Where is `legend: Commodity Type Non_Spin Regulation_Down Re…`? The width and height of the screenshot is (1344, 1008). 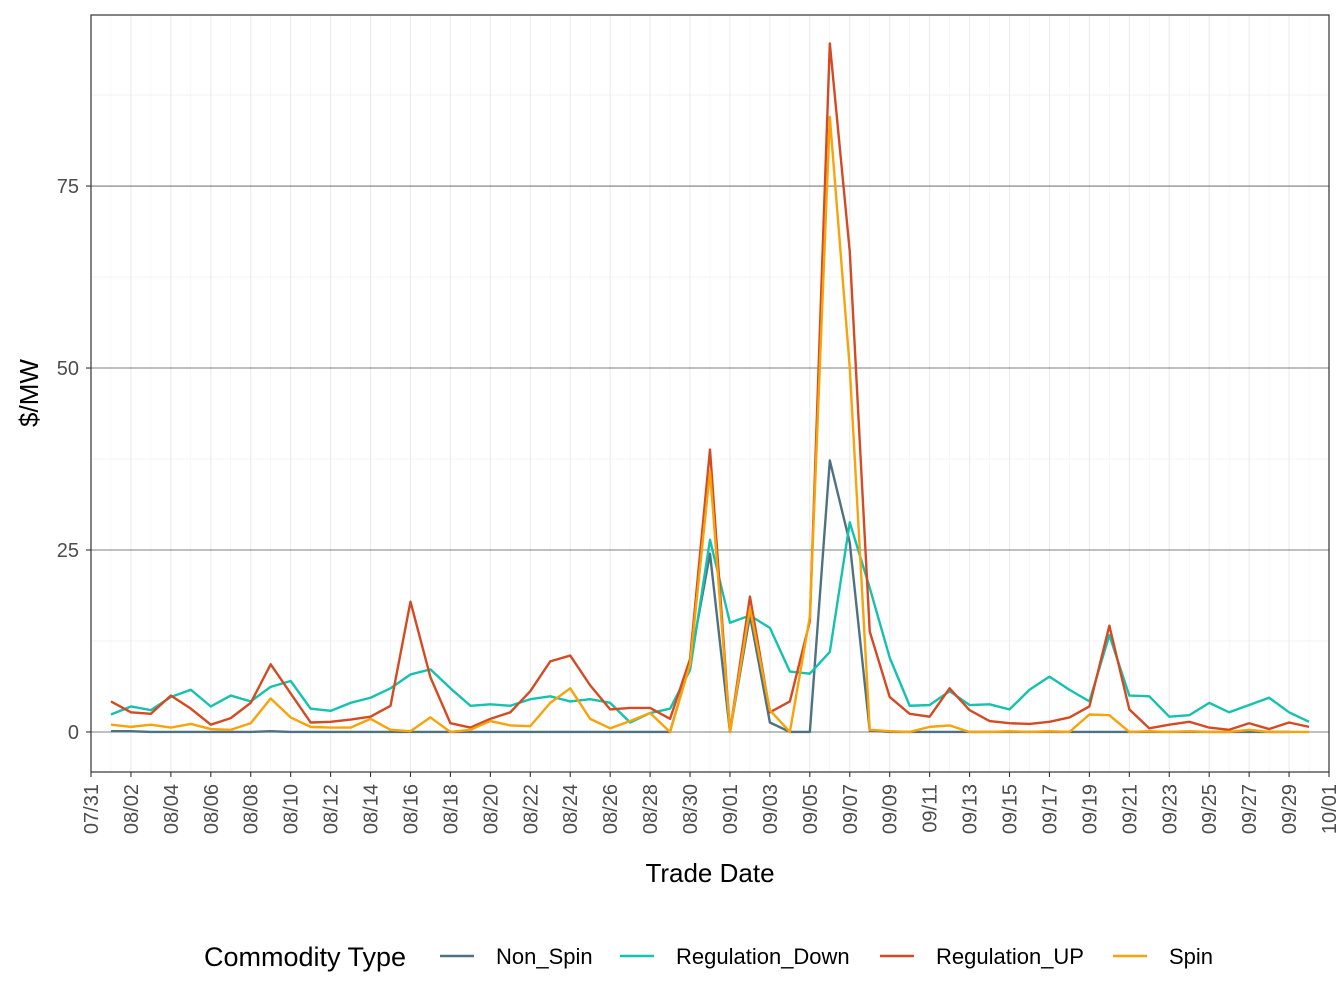
legend: Commodity Type Non_Spin Regulation_Down Re… is located at coordinates (708, 957).